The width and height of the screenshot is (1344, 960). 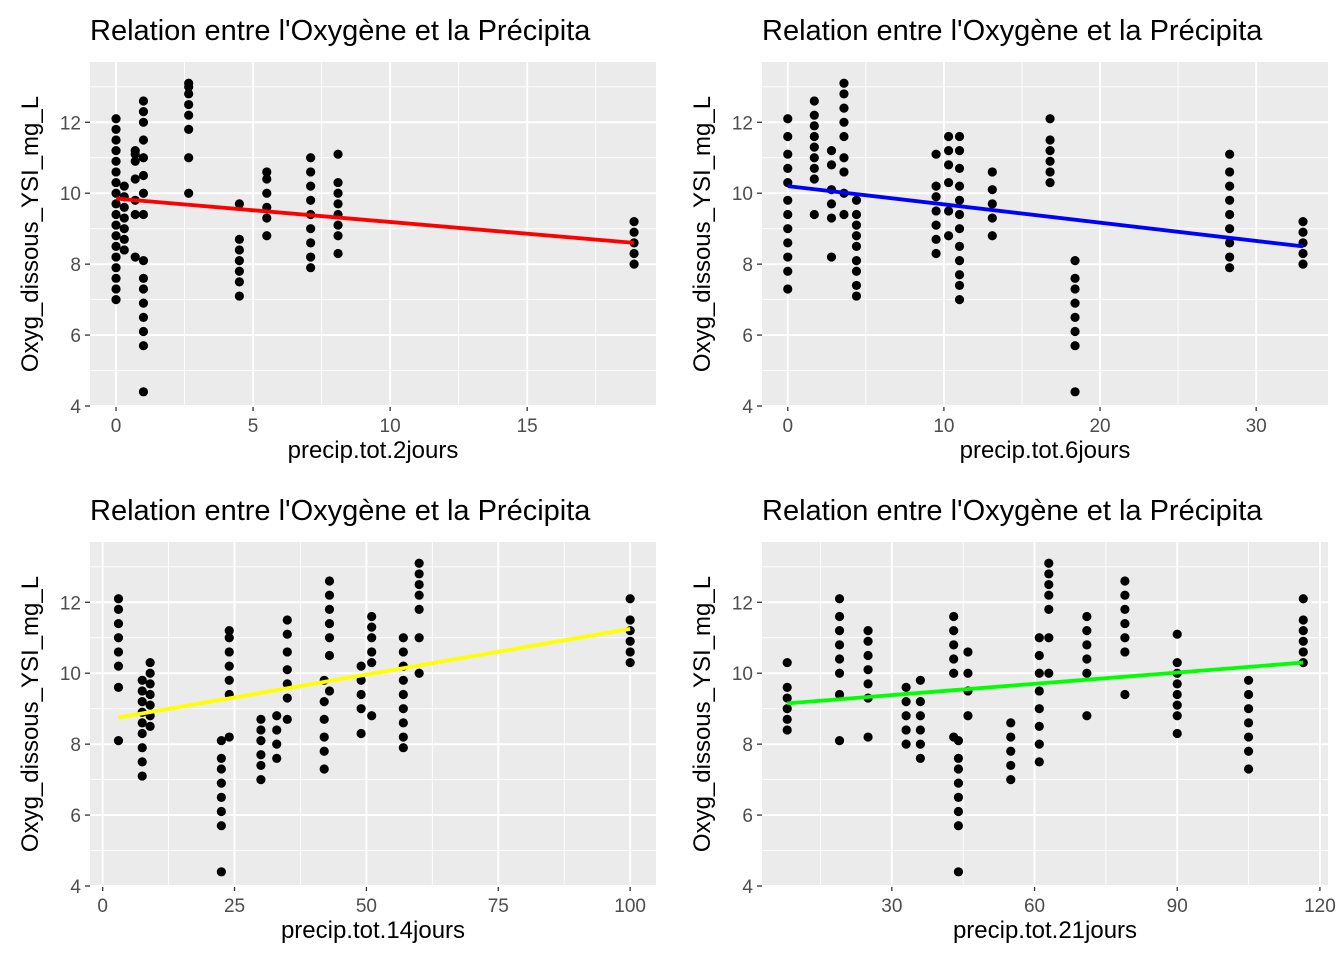 I want to click on regression-line, so click(x=1045, y=683).